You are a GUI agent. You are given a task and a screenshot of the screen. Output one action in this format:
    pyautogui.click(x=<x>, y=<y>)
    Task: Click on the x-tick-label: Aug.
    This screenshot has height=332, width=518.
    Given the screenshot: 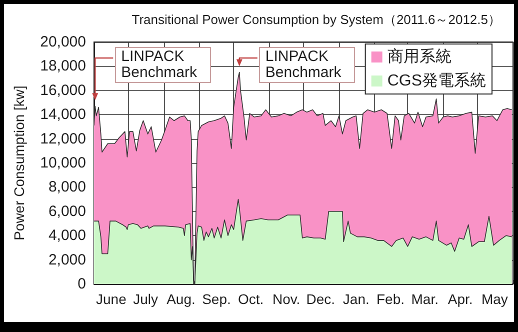 What is the action you would take?
    pyautogui.click(x=181, y=299)
    